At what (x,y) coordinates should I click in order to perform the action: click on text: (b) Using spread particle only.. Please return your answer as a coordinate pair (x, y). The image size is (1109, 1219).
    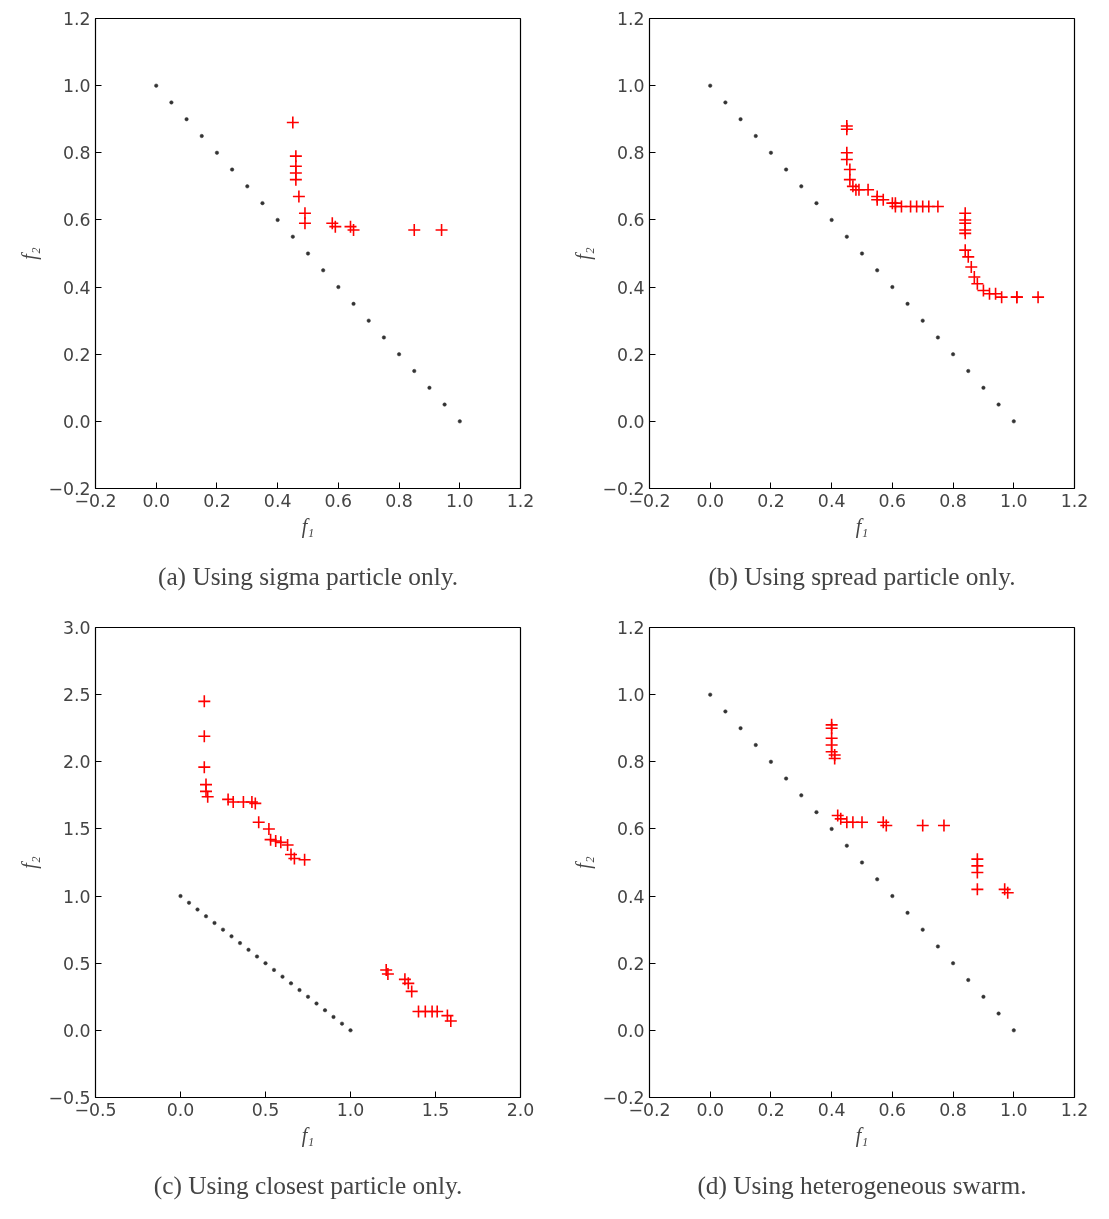
    Looking at the image, I should click on (862, 576).